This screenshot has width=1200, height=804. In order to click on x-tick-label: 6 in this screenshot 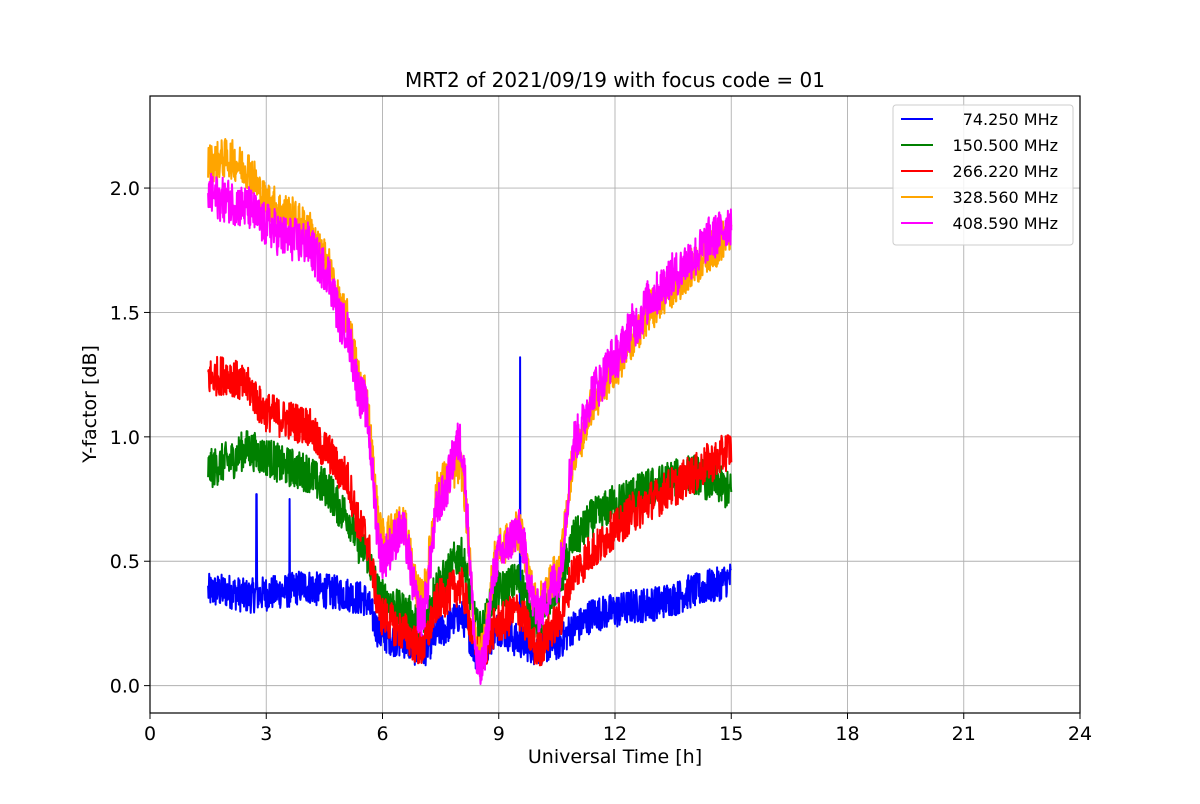, I will do `click(382, 734)`.